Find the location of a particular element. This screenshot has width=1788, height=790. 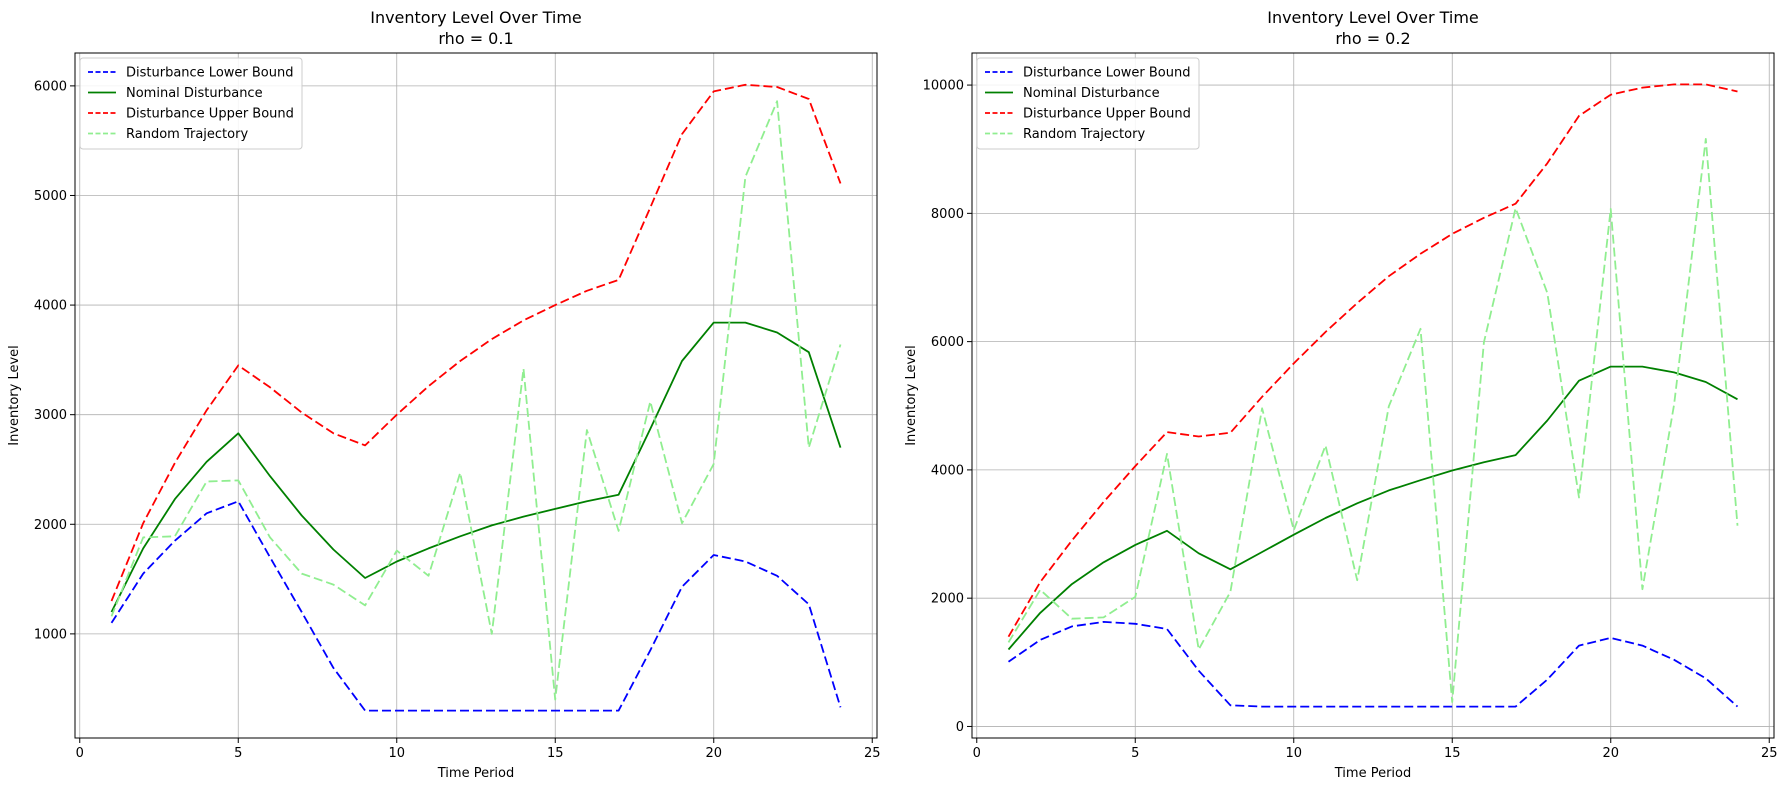

y-tick-label: 3000 is located at coordinates (50, 415).